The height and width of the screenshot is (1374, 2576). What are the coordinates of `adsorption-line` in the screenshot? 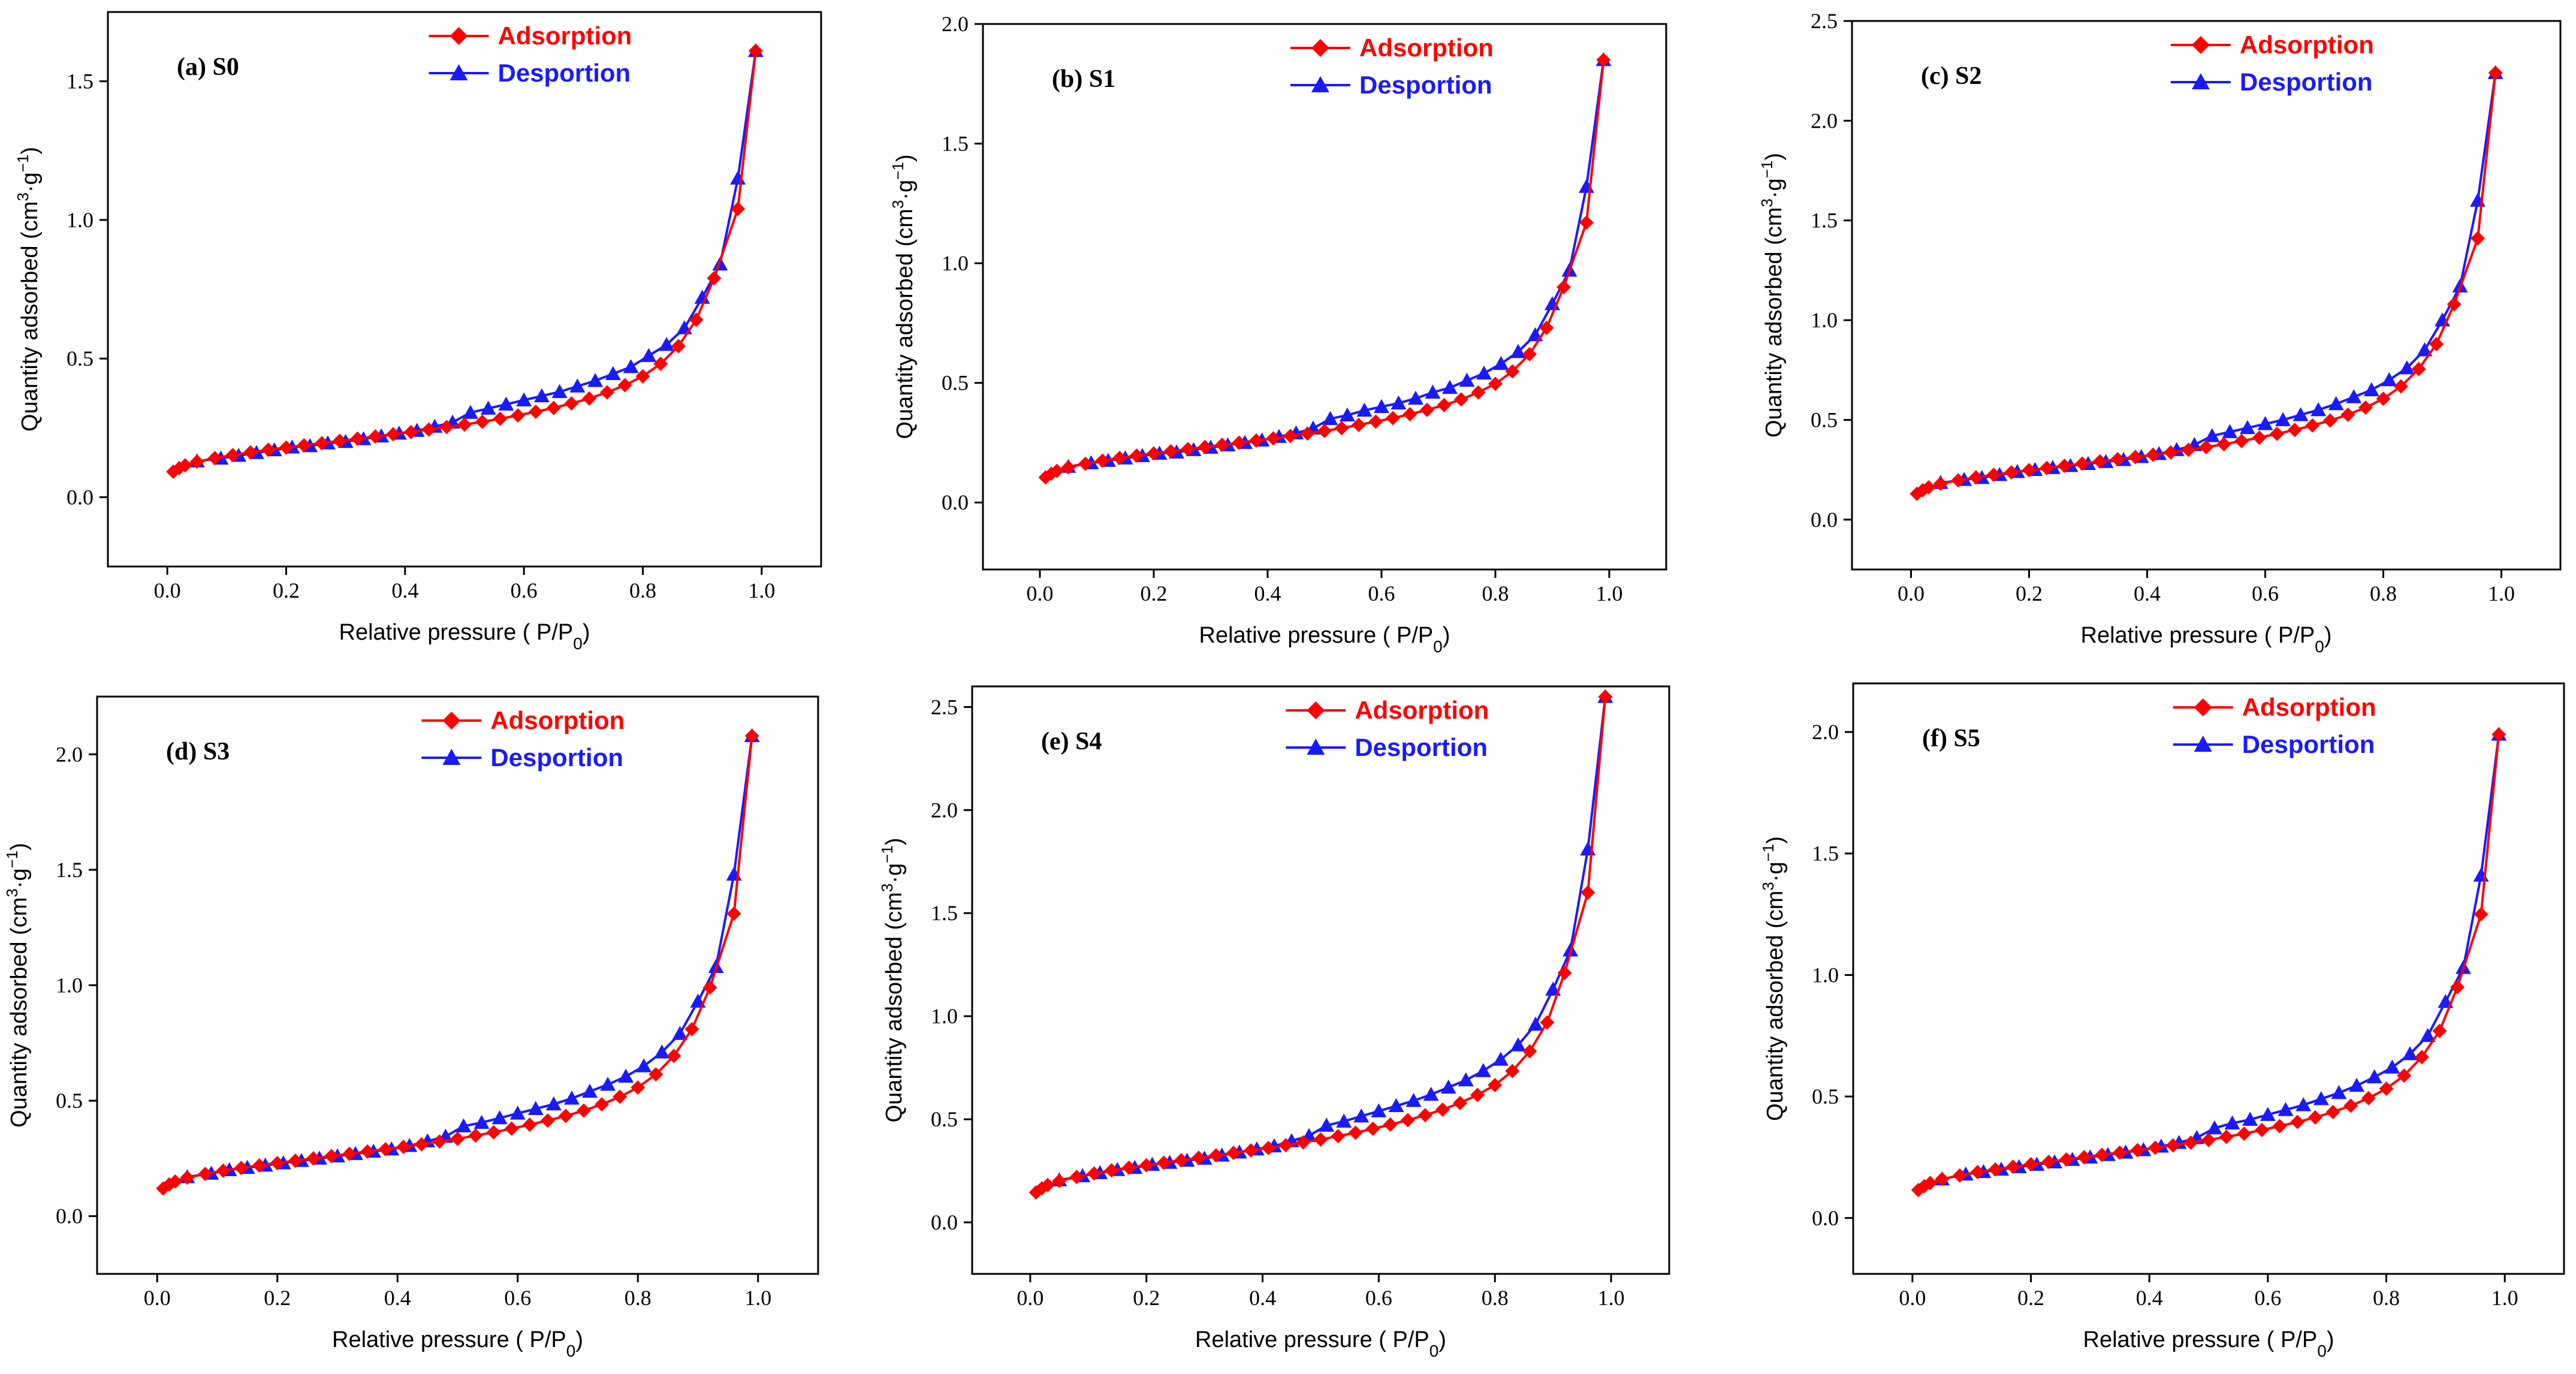 It's located at (465, 261).